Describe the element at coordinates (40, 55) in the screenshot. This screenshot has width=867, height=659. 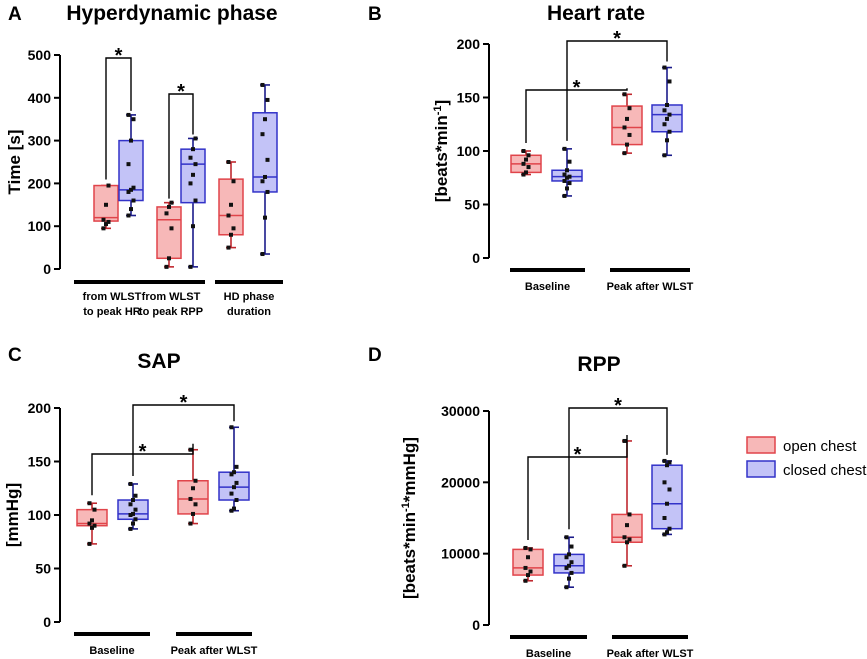
I see `y-tick-label: 500` at that location.